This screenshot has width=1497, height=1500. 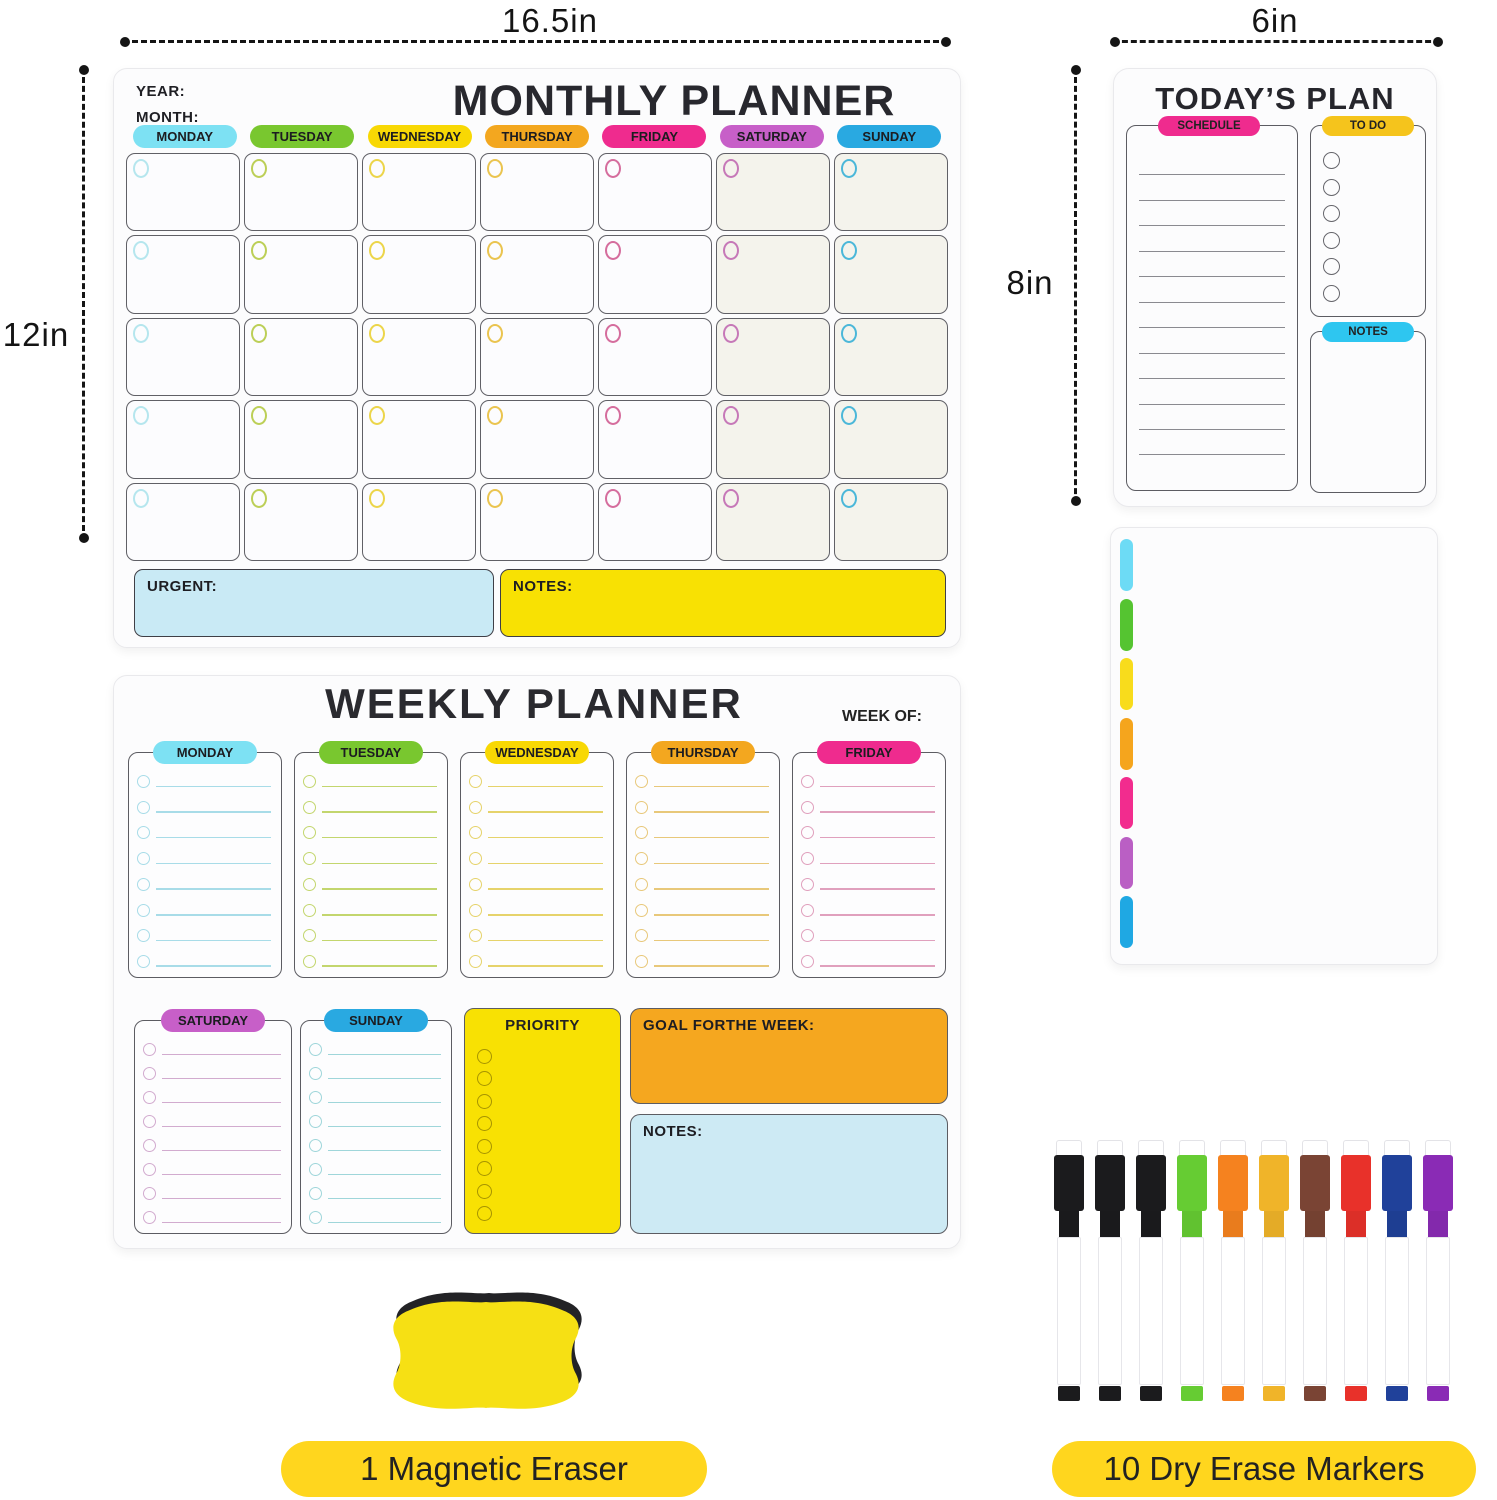 I want to click on goal-label: GOAL FORTHE WEEK:, so click(x=729, y=1025).